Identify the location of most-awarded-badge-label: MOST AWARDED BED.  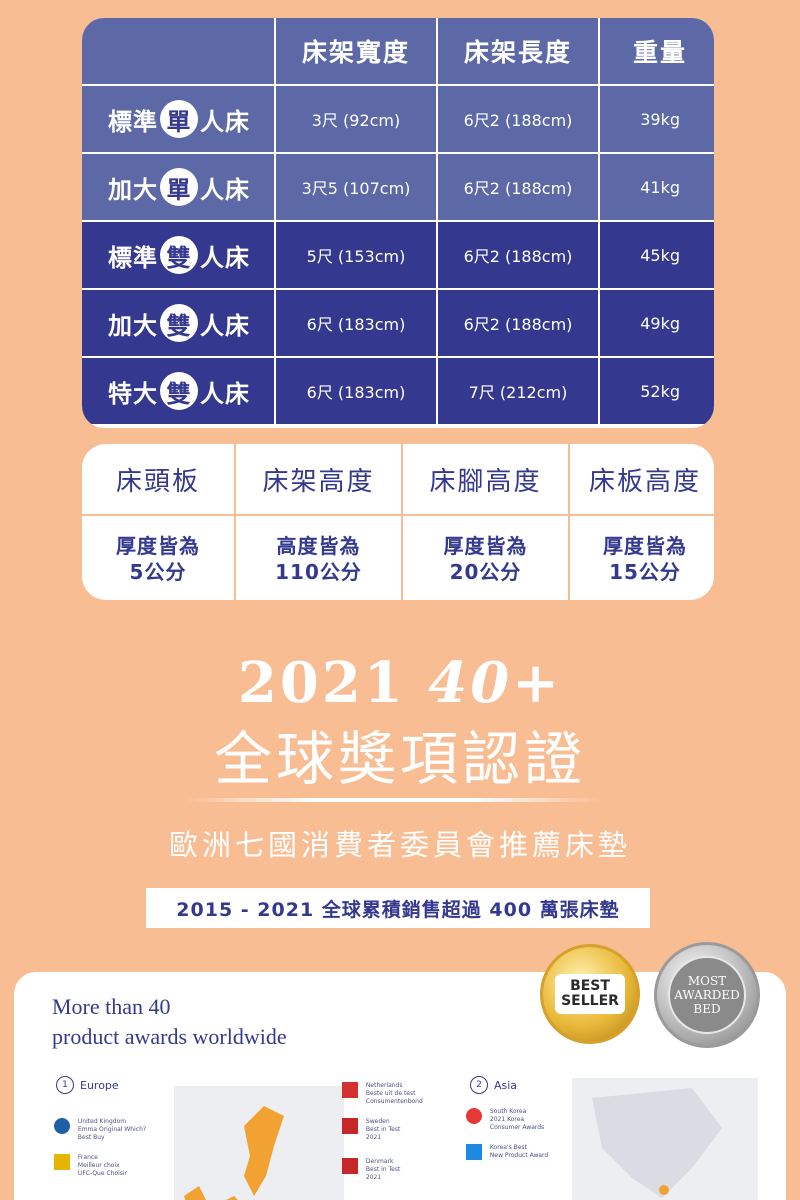
(707, 995).